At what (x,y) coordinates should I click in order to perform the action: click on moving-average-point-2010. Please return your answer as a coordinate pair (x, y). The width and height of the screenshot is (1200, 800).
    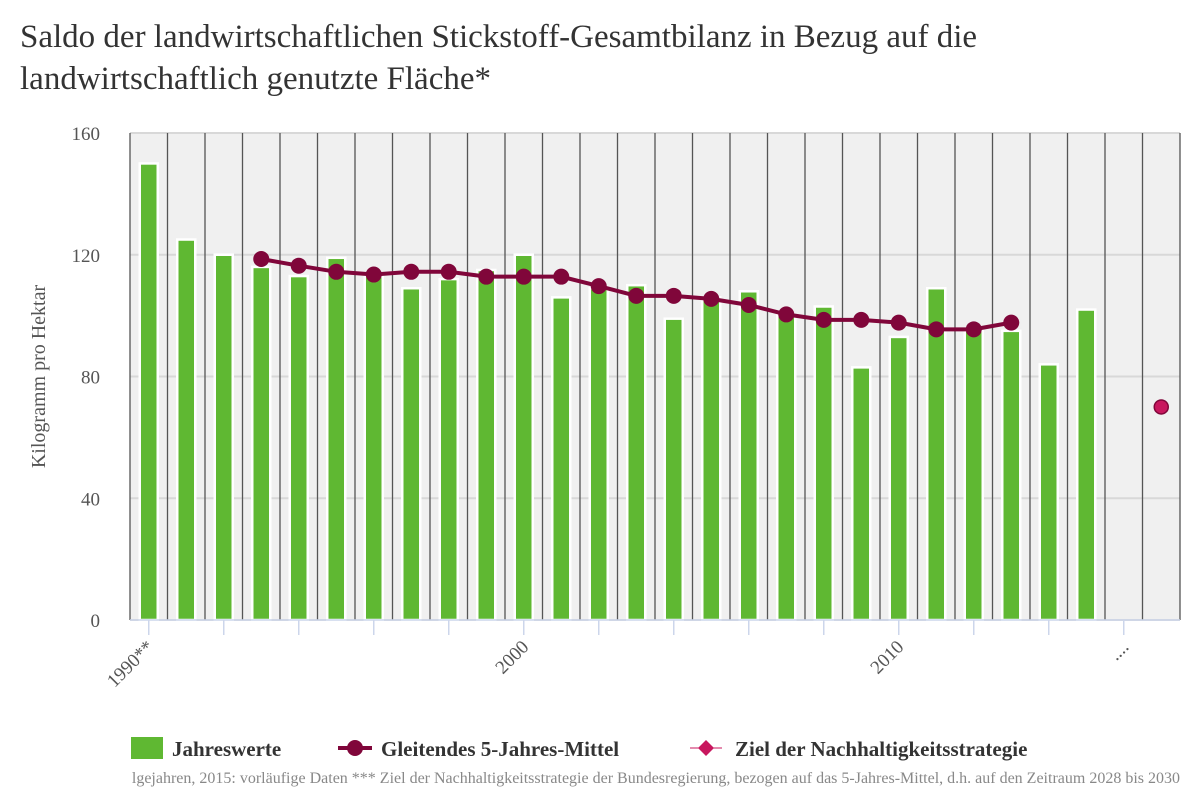
    Looking at the image, I should click on (898, 322).